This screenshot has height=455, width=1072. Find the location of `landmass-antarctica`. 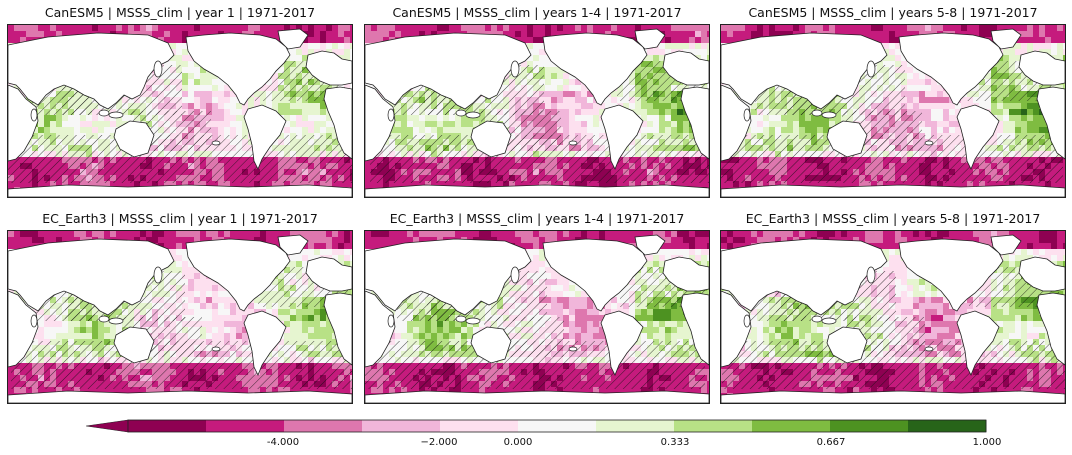

landmass-antarctica is located at coordinates (537, 190).